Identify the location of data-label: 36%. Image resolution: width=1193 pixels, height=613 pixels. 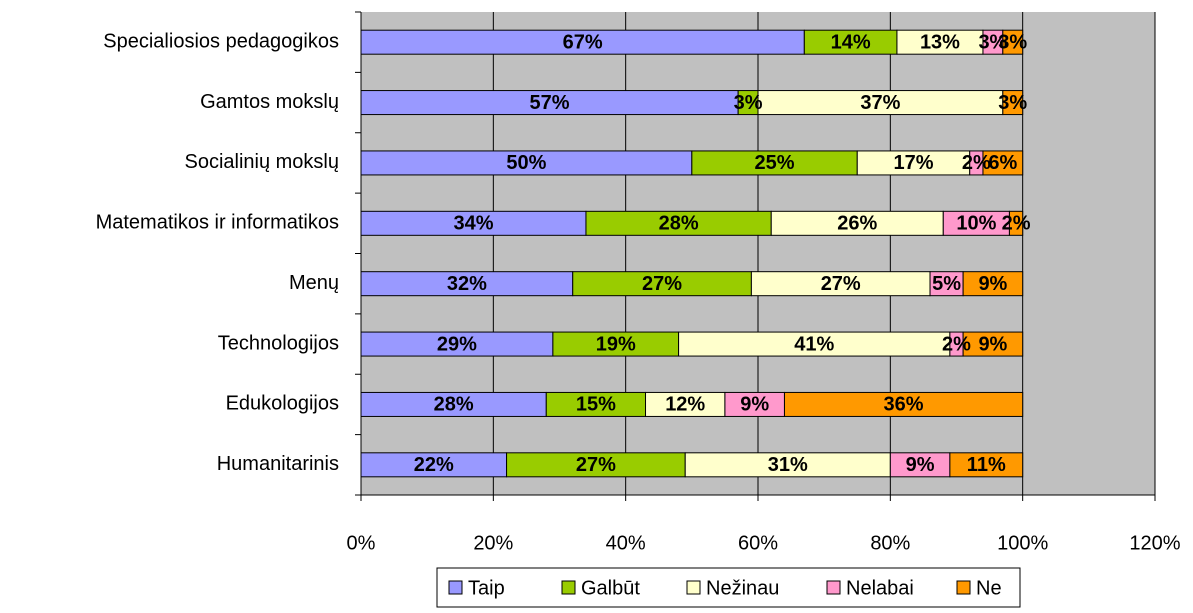
(904, 405).